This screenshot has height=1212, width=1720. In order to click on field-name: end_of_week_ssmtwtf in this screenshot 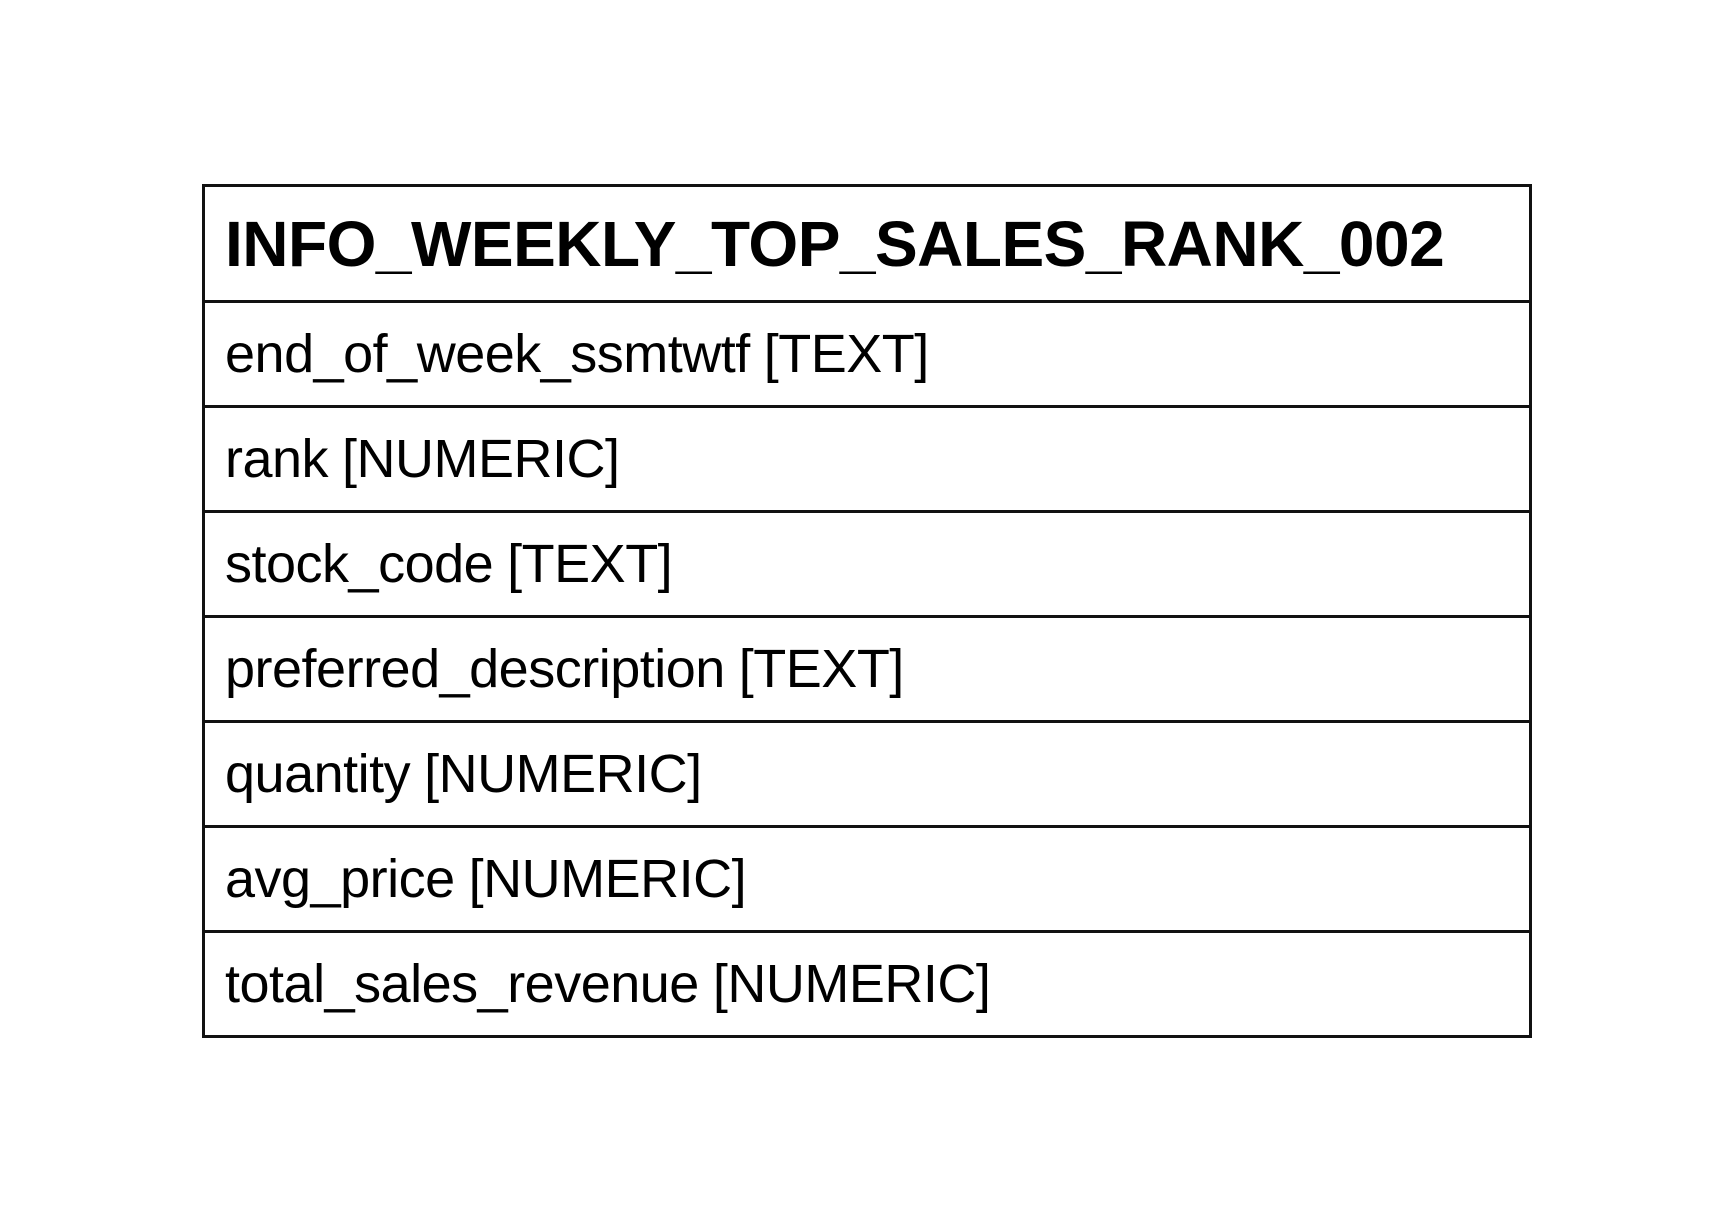, I will do `click(487, 354)`.